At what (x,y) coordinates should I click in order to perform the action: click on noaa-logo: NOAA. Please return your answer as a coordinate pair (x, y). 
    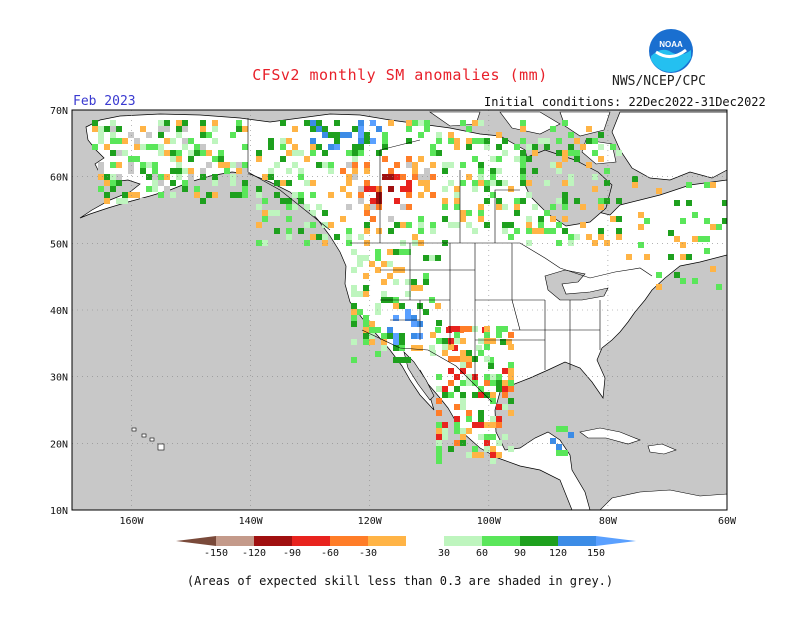
    Looking at the image, I should click on (671, 51).